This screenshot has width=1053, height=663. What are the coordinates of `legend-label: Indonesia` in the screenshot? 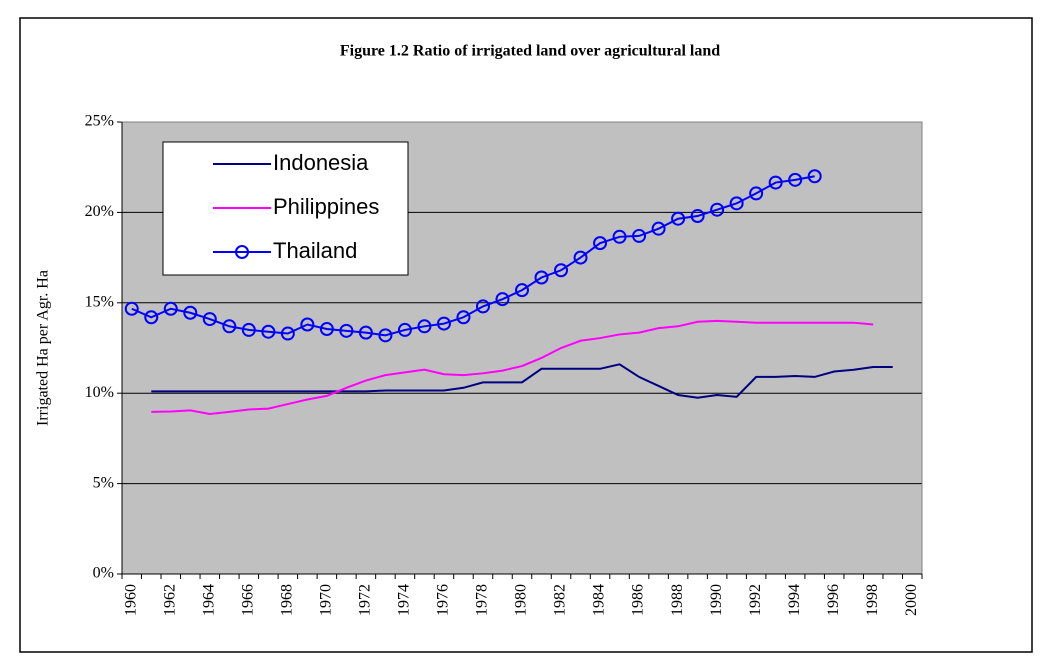 It's located at (321, 162).